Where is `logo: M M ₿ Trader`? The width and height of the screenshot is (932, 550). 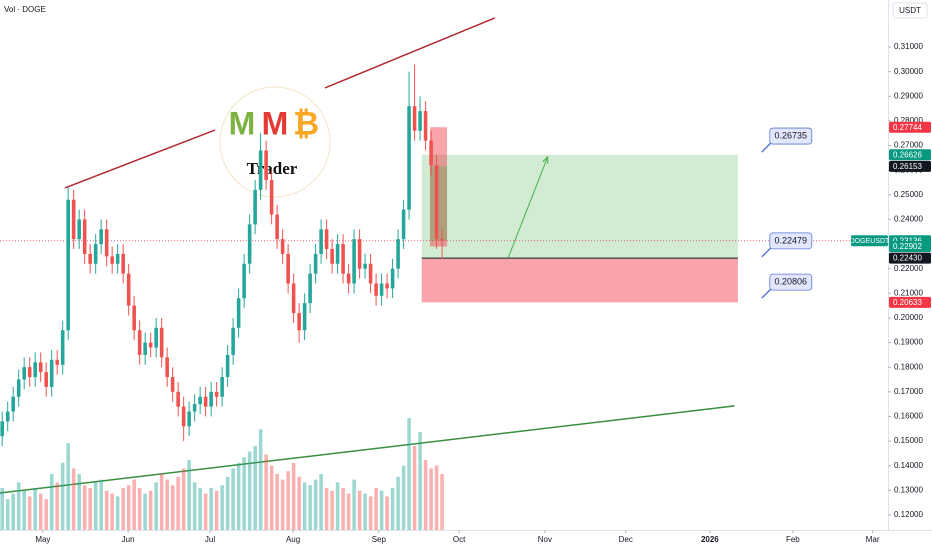
logo: M M ₿ Trader is located at coordinates (275, 142).